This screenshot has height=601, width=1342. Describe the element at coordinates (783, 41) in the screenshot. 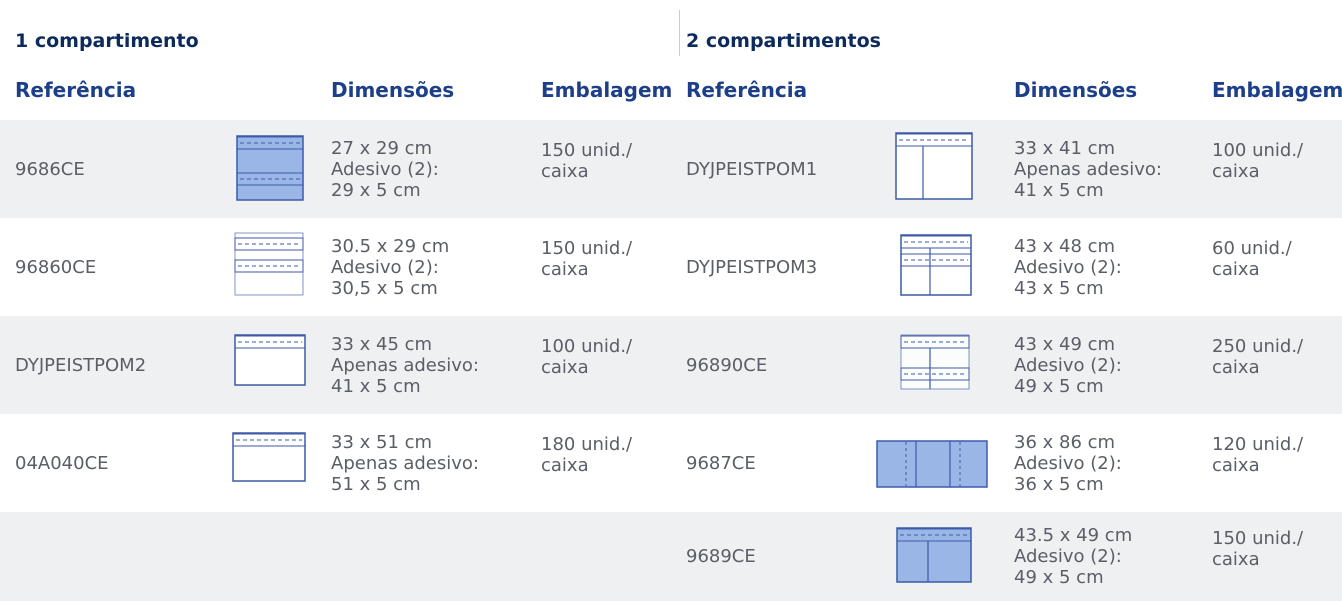

I see `section-title: 2 compartimentos` at that location.